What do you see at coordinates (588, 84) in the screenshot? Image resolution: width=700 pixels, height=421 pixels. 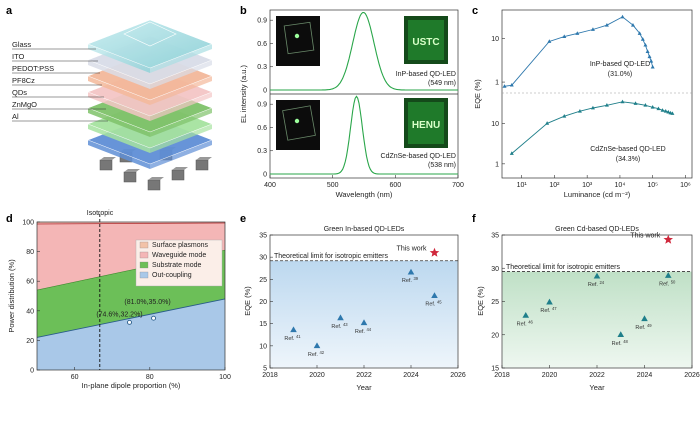 I see `eqe-curves` at bounding box center [588, 84].